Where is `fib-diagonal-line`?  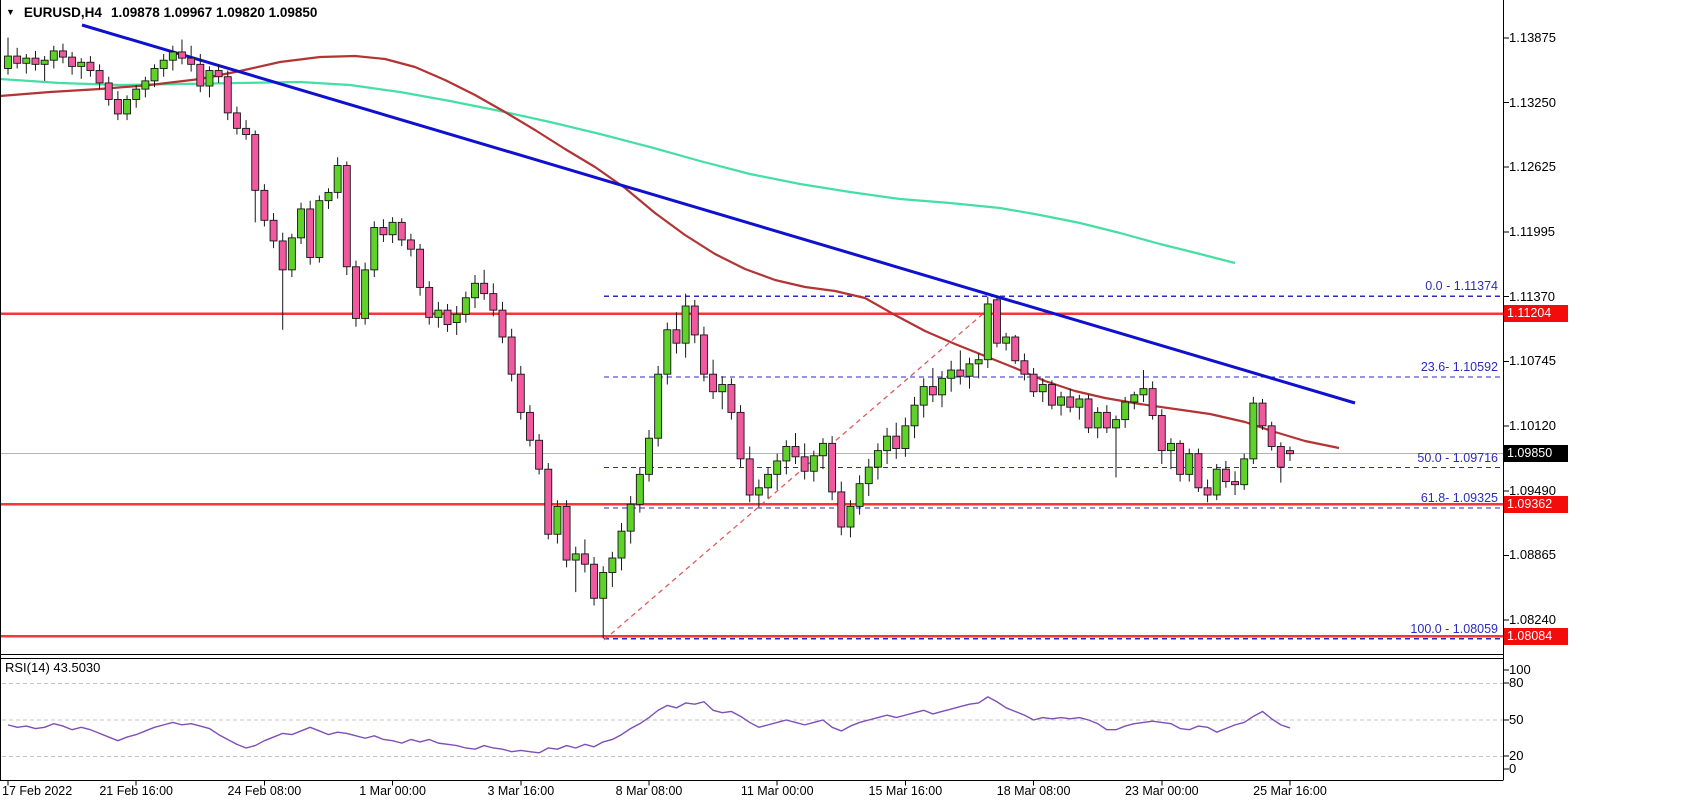 fib-diagonal-line is located at coordinates (801, 470).